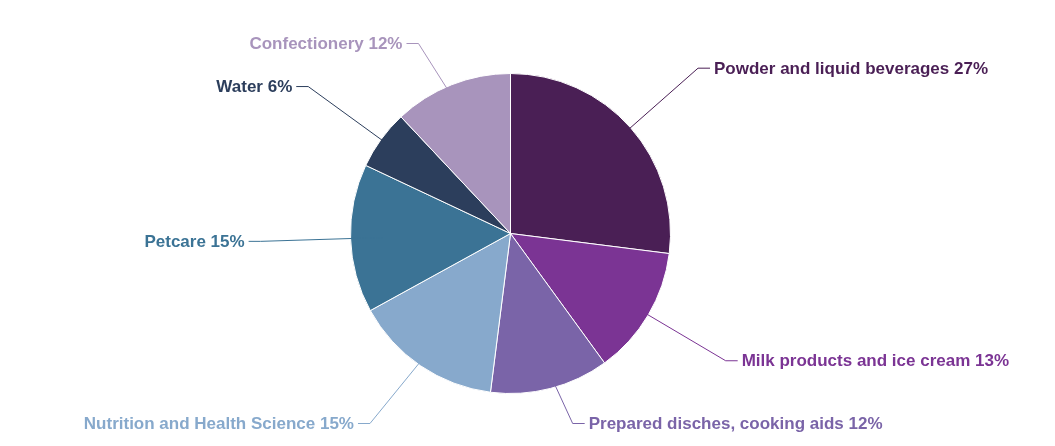 The height and width of the screenshot is (446, 1055). What do you see at coordinates (326, 43) in the screenshot?
I see `slice-label: Confectionery 12%` at bounding box center [326, 43].